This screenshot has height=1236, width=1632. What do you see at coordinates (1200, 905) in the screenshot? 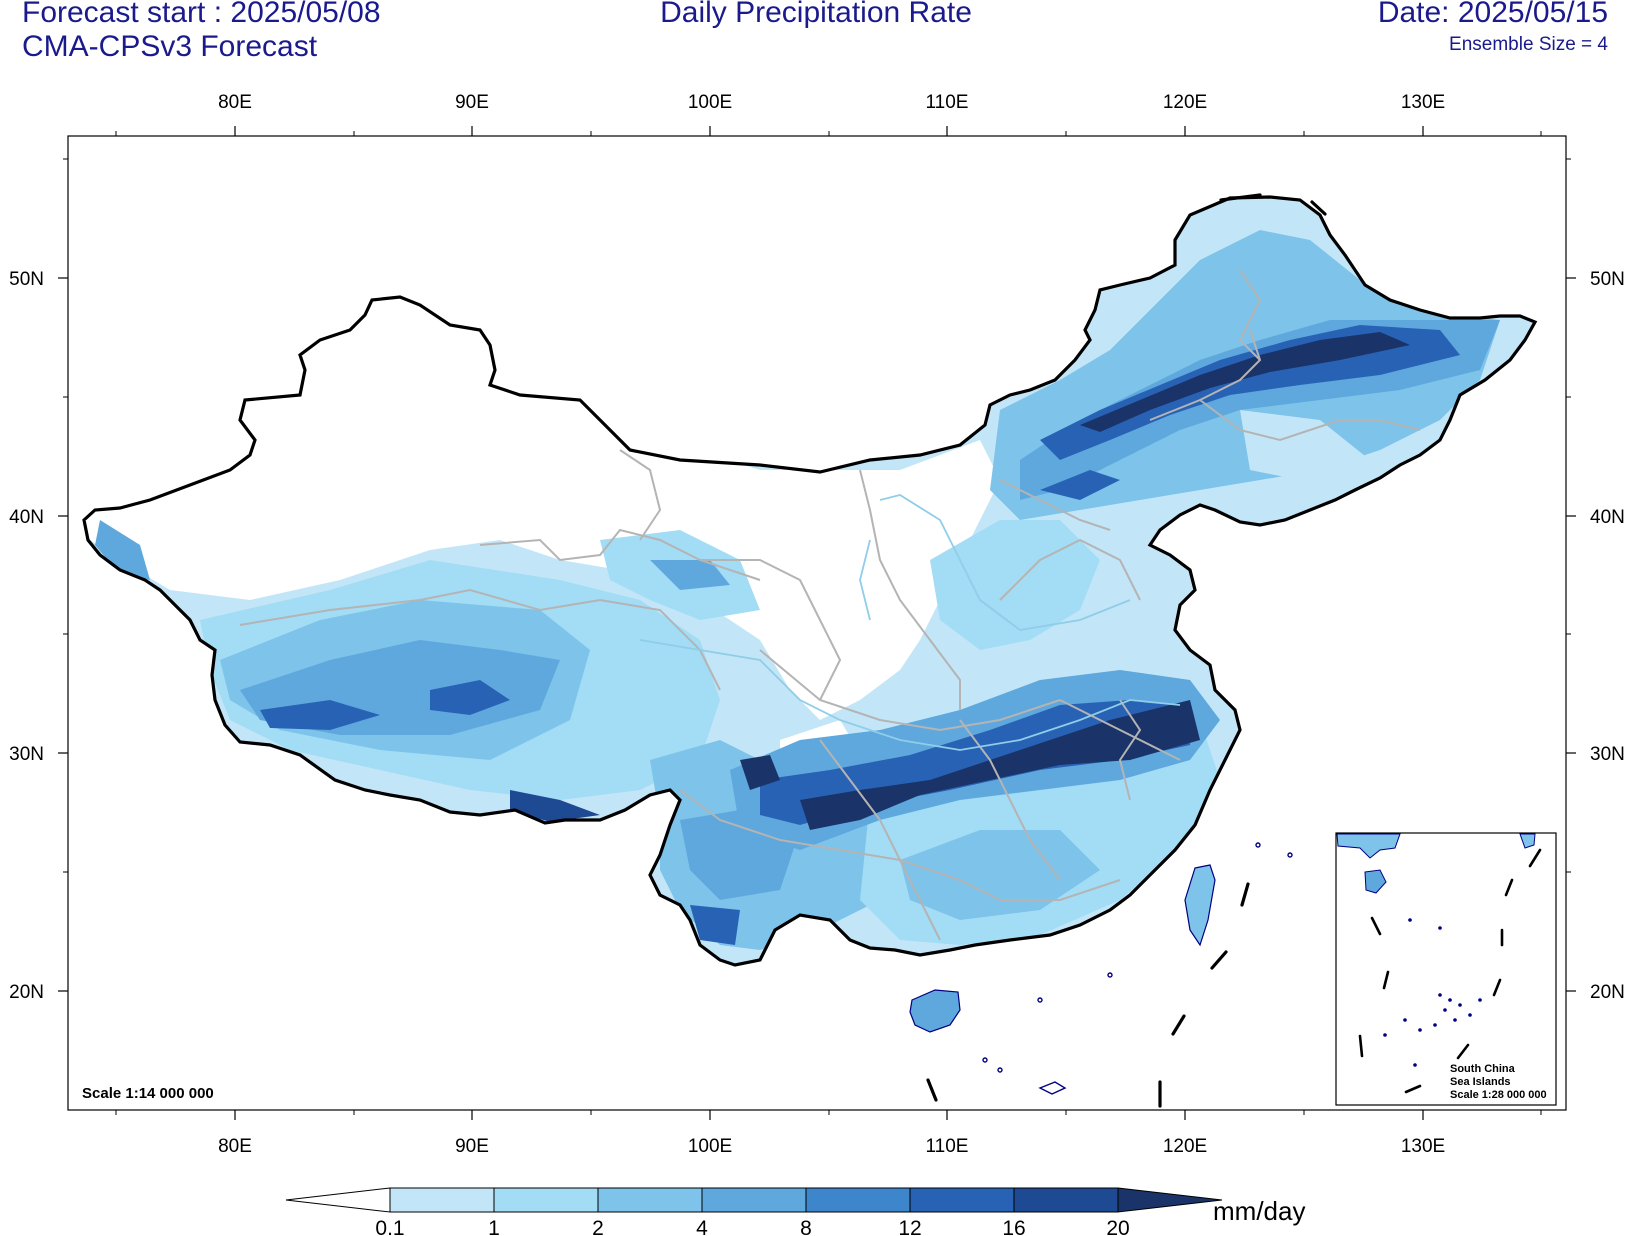
I see `taiwan-island` at bounding box center [1200, 905].